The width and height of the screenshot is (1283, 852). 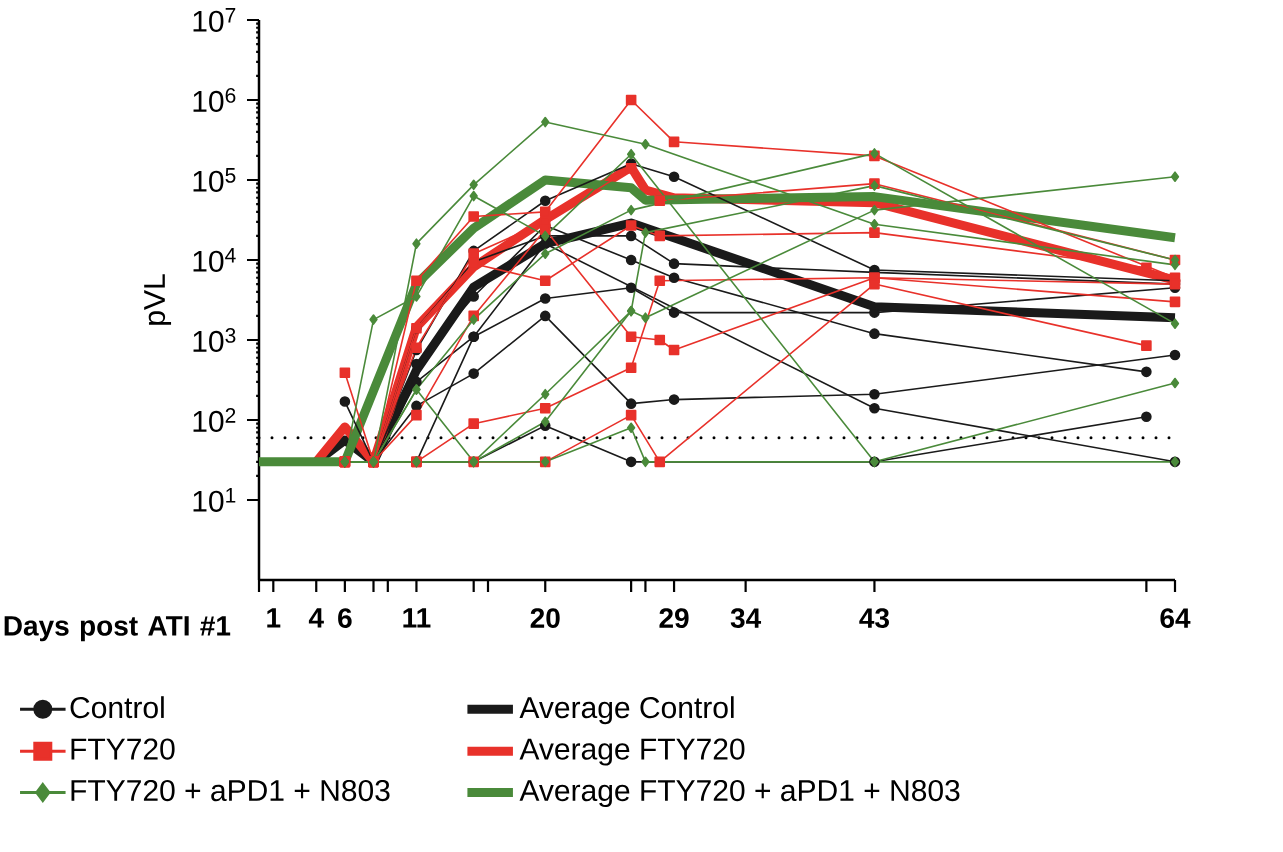 I want to click on x-tick-label: 1, so click(x=274, y=618).